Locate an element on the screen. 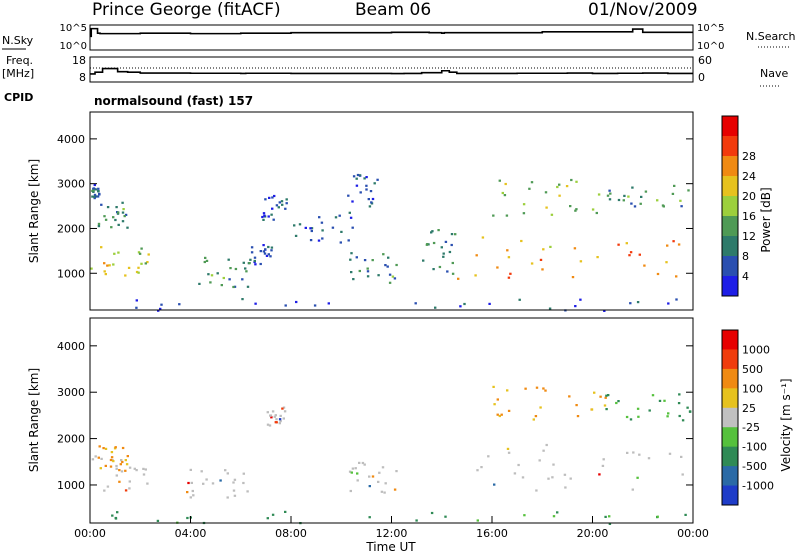 This screenshot has height=554, width=800. velocity-colorbar-tick: -100 is located at coordinates (754, 447).